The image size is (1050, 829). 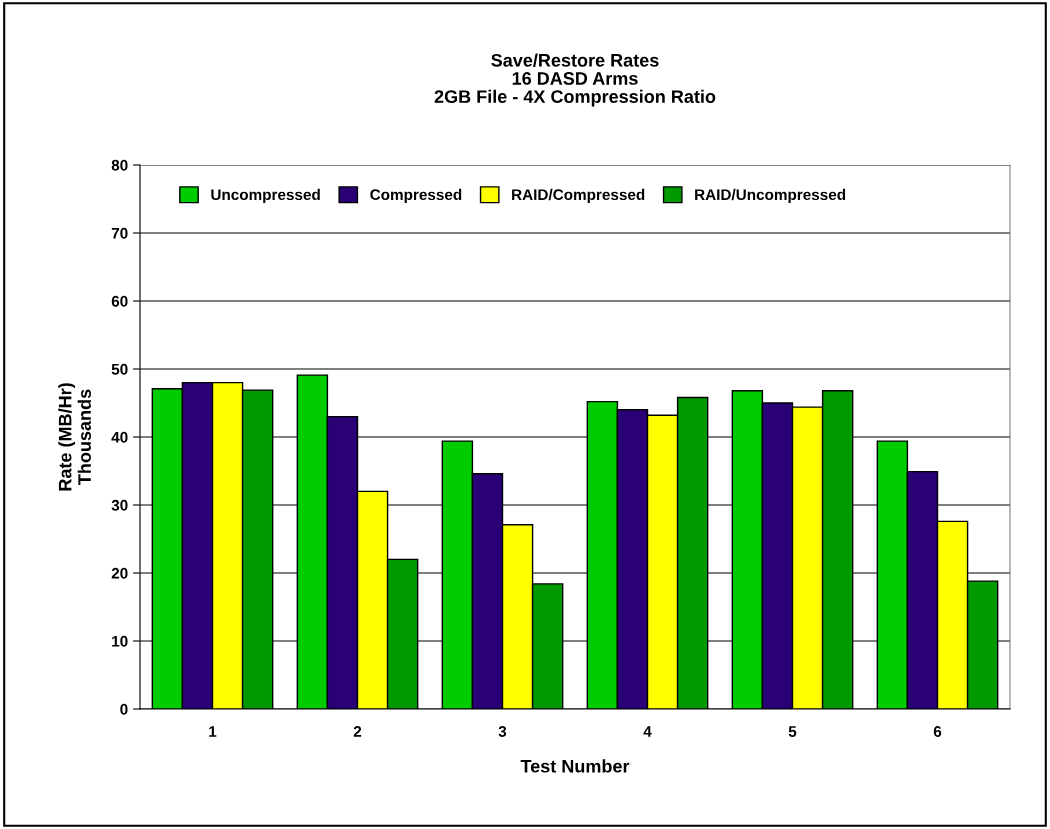 What do you see at coordinates (502, 731) in the screenshot?
I see `x-tick-label: 3` at bounding box center [502, 731].